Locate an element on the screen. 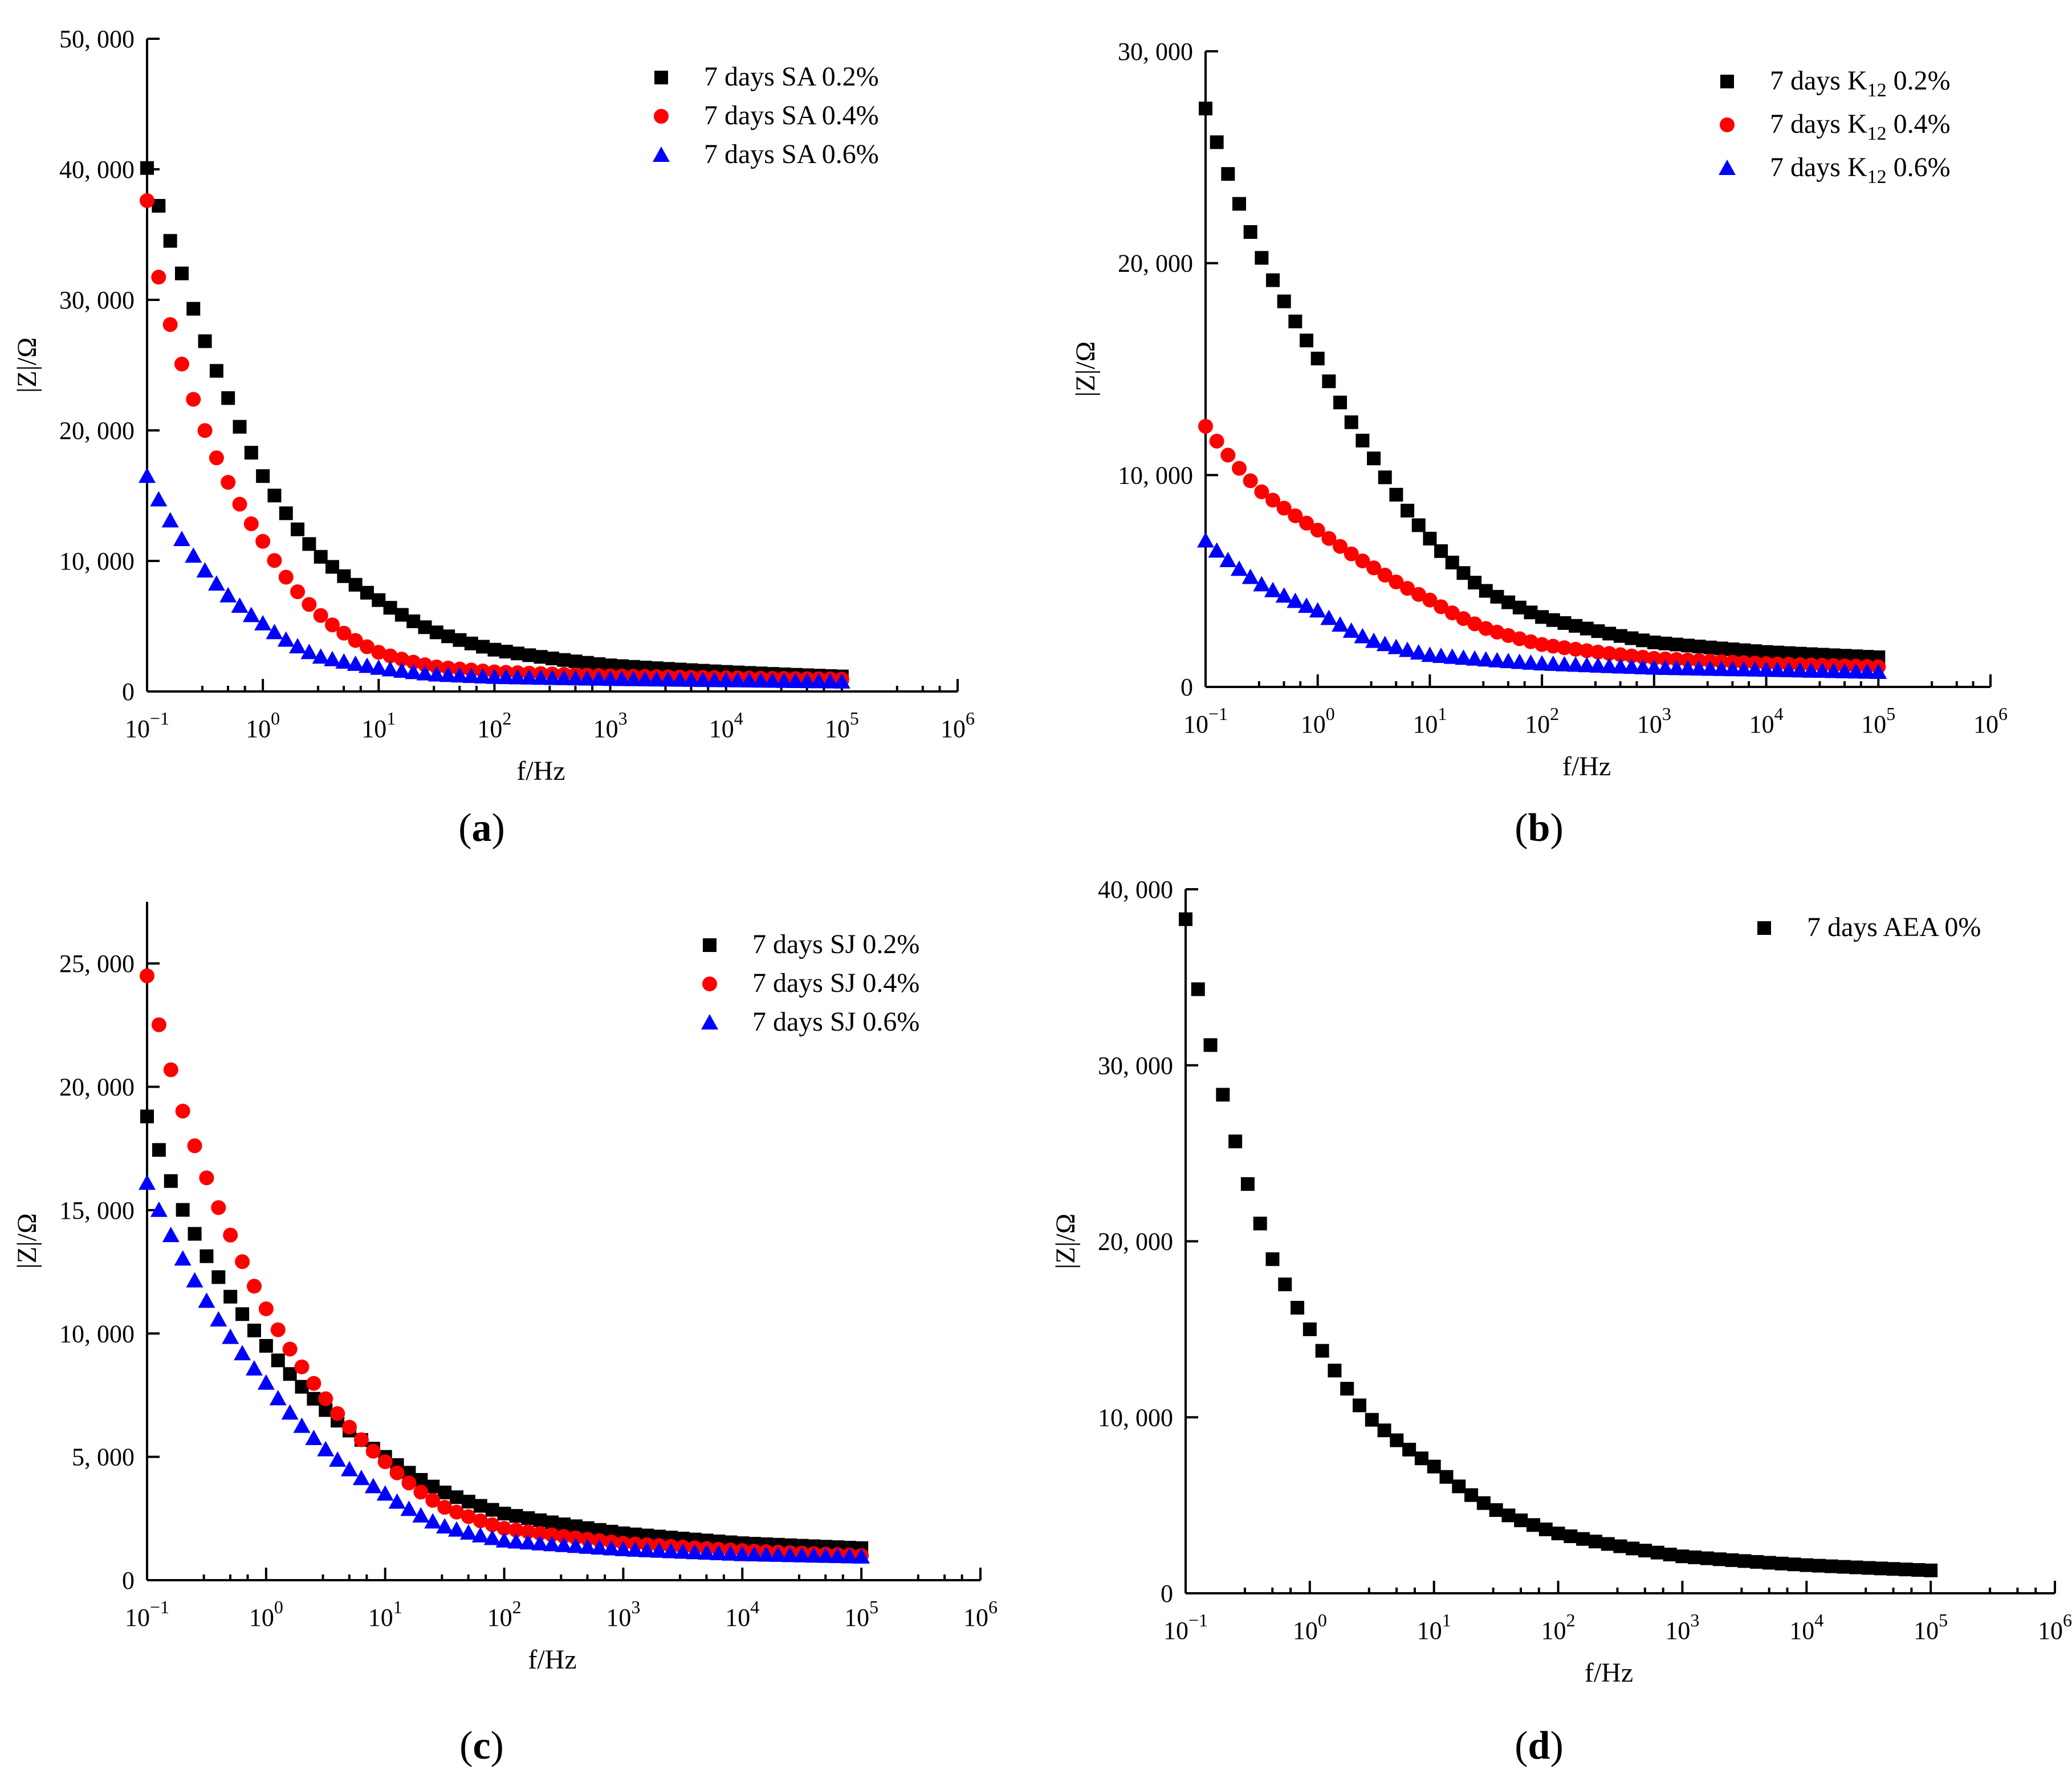  y-tick-label: 0 is located at coordinates (128, 692).